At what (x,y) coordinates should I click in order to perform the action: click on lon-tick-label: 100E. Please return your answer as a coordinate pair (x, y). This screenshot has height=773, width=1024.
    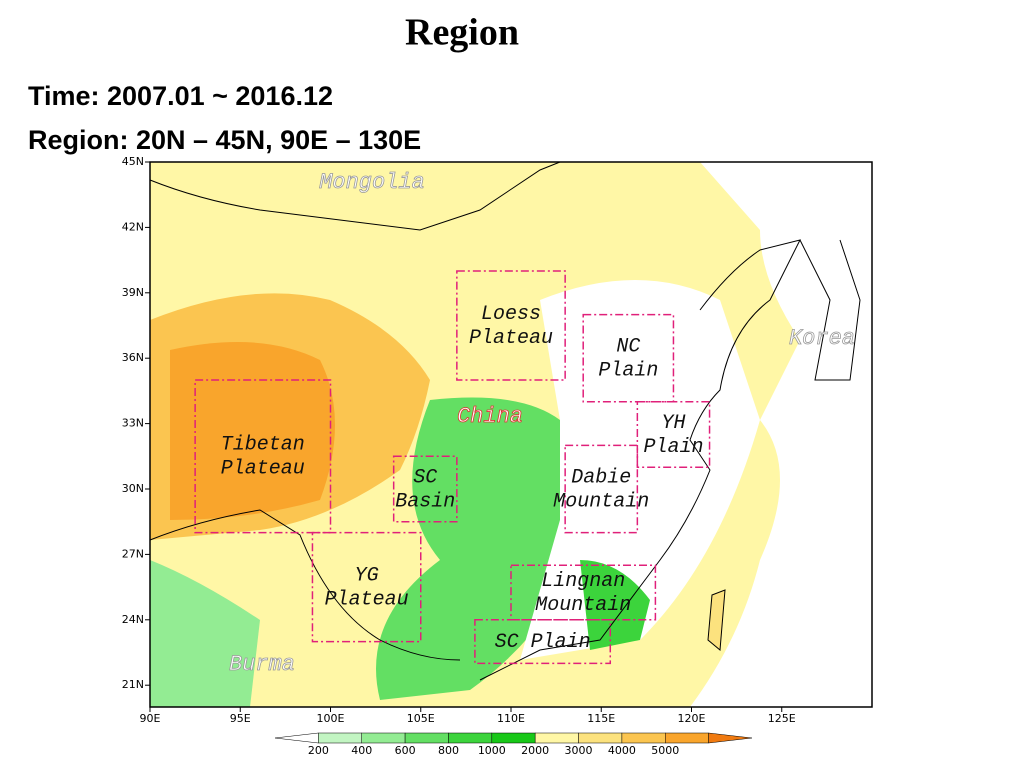
    Looking at the image, I should click on (331, 718).